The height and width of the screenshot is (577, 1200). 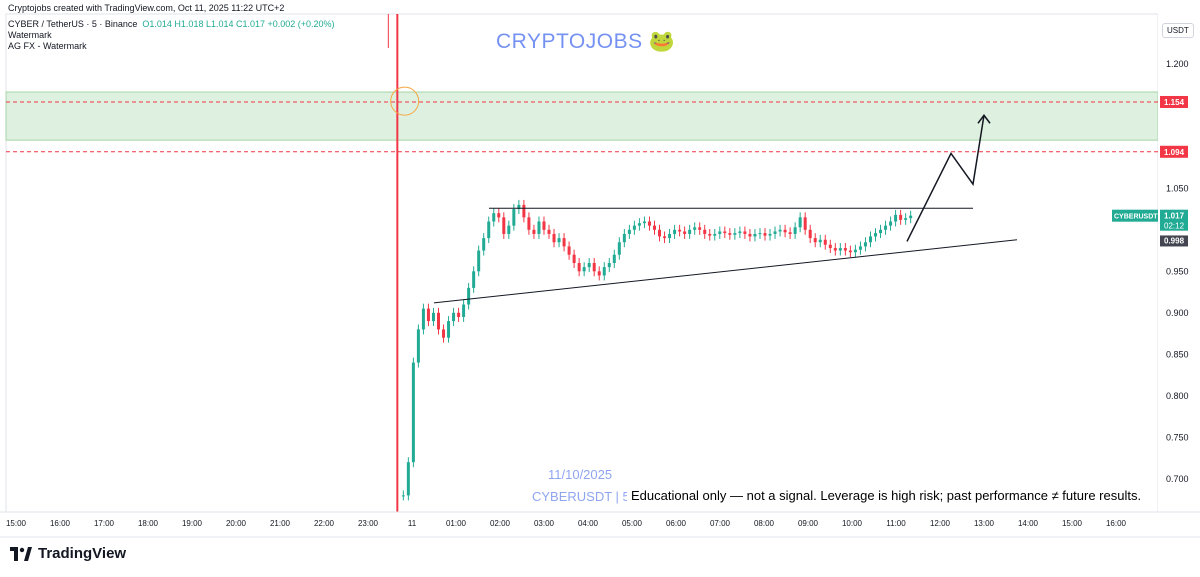 I want to click on y-axis-panel, so click(x=1179, y=261).